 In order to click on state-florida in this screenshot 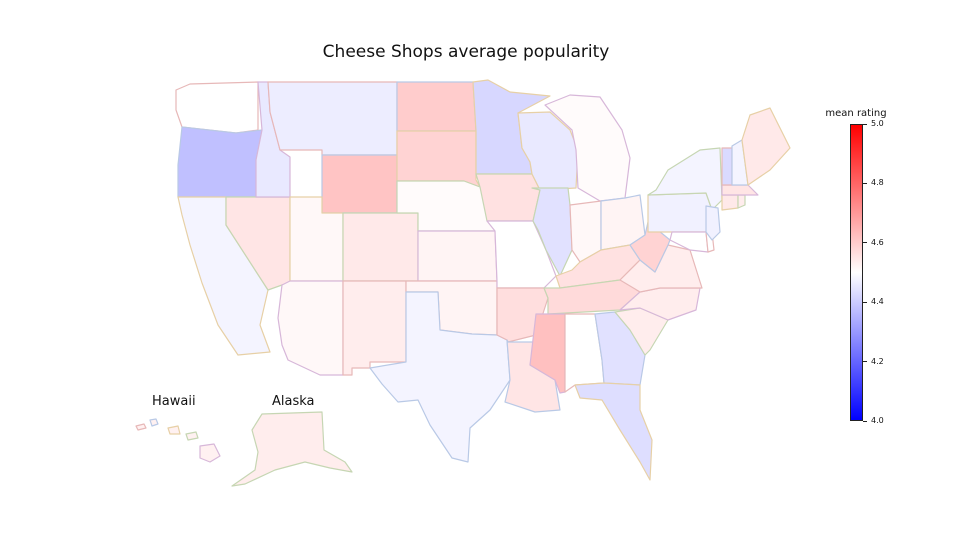, I will do `click(613, 431)`.